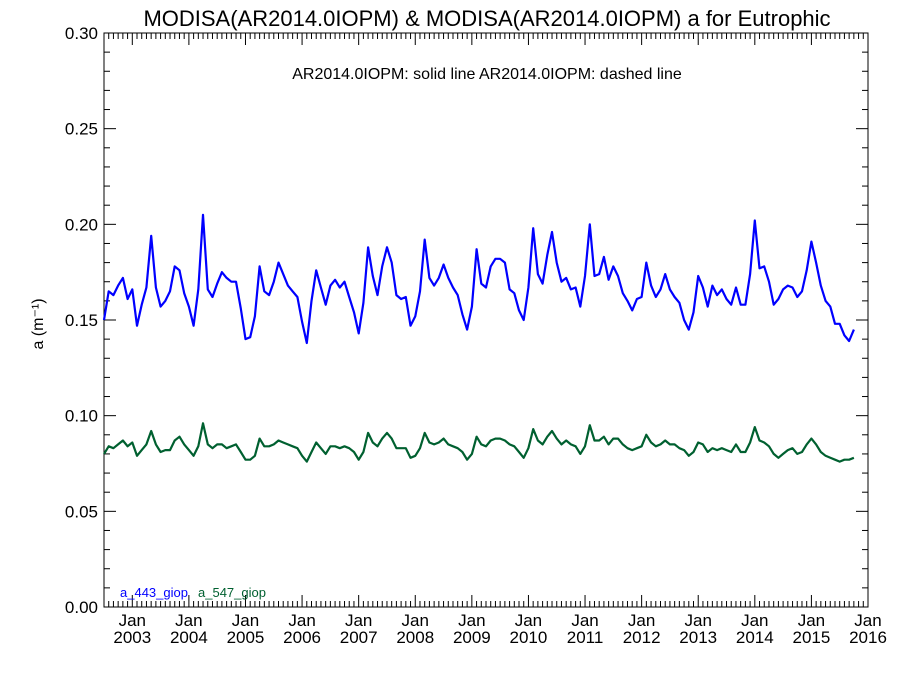 The width and height of the screenshot is (900, 675). What do you see at coordinates (38, 323) in the screenshot?
I see `y-axis-label: a (m⁻¹)` at bounding box center [38, 323].